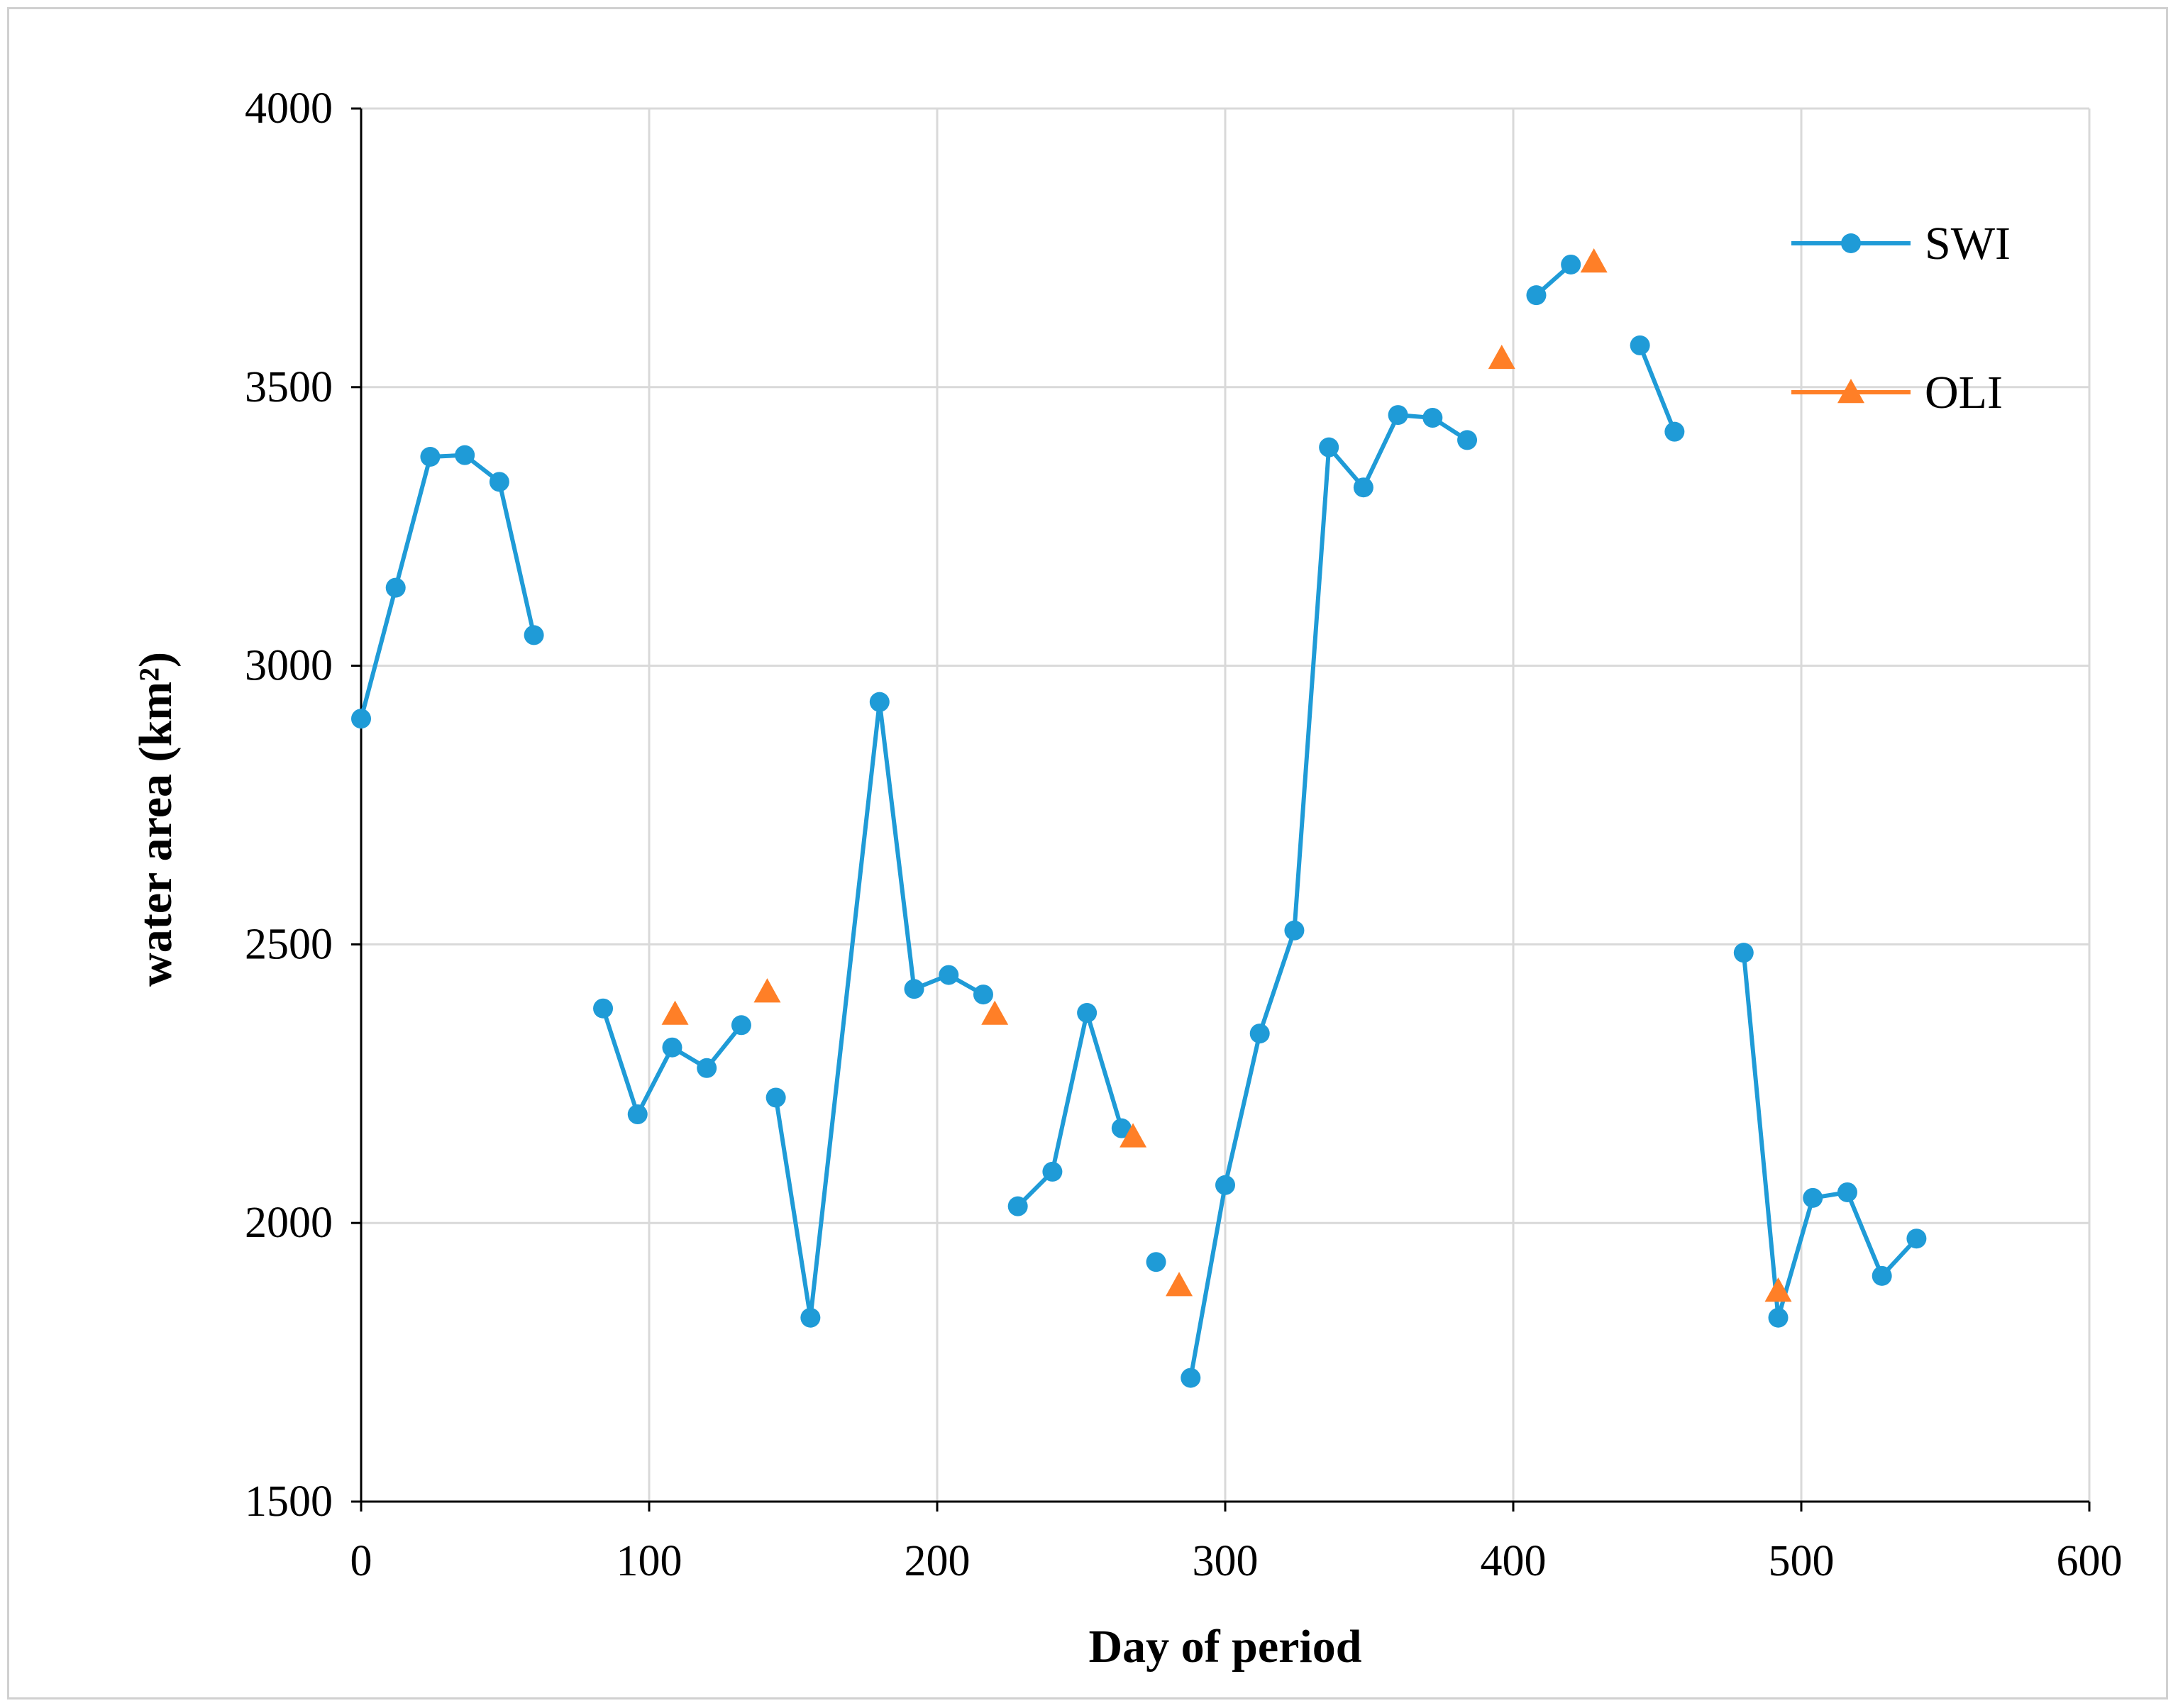 This screenshot has width=2178, height=1708. I want to click on legend-marker-swi, so click(1851, 243).